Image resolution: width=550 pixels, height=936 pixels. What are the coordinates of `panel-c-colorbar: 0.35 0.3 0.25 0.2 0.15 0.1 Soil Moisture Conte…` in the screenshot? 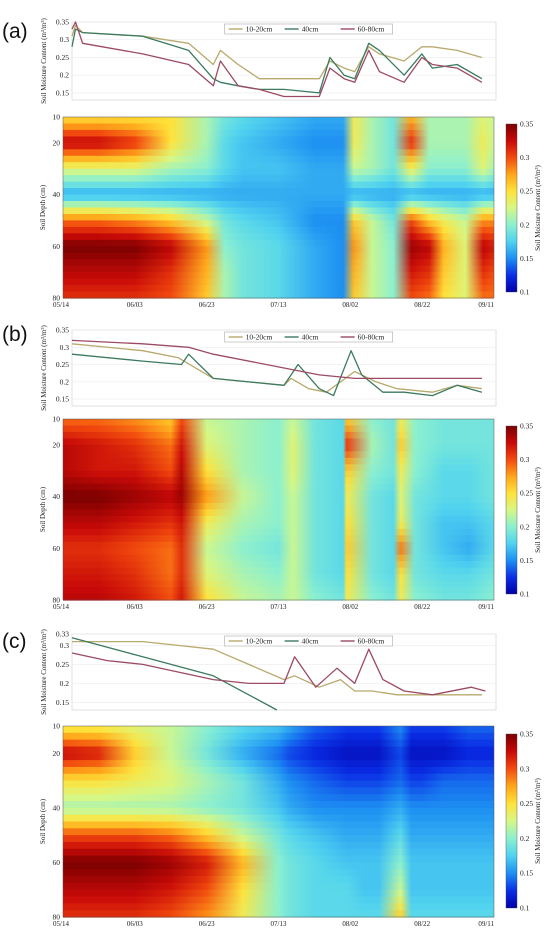 It's located at (523, 821).